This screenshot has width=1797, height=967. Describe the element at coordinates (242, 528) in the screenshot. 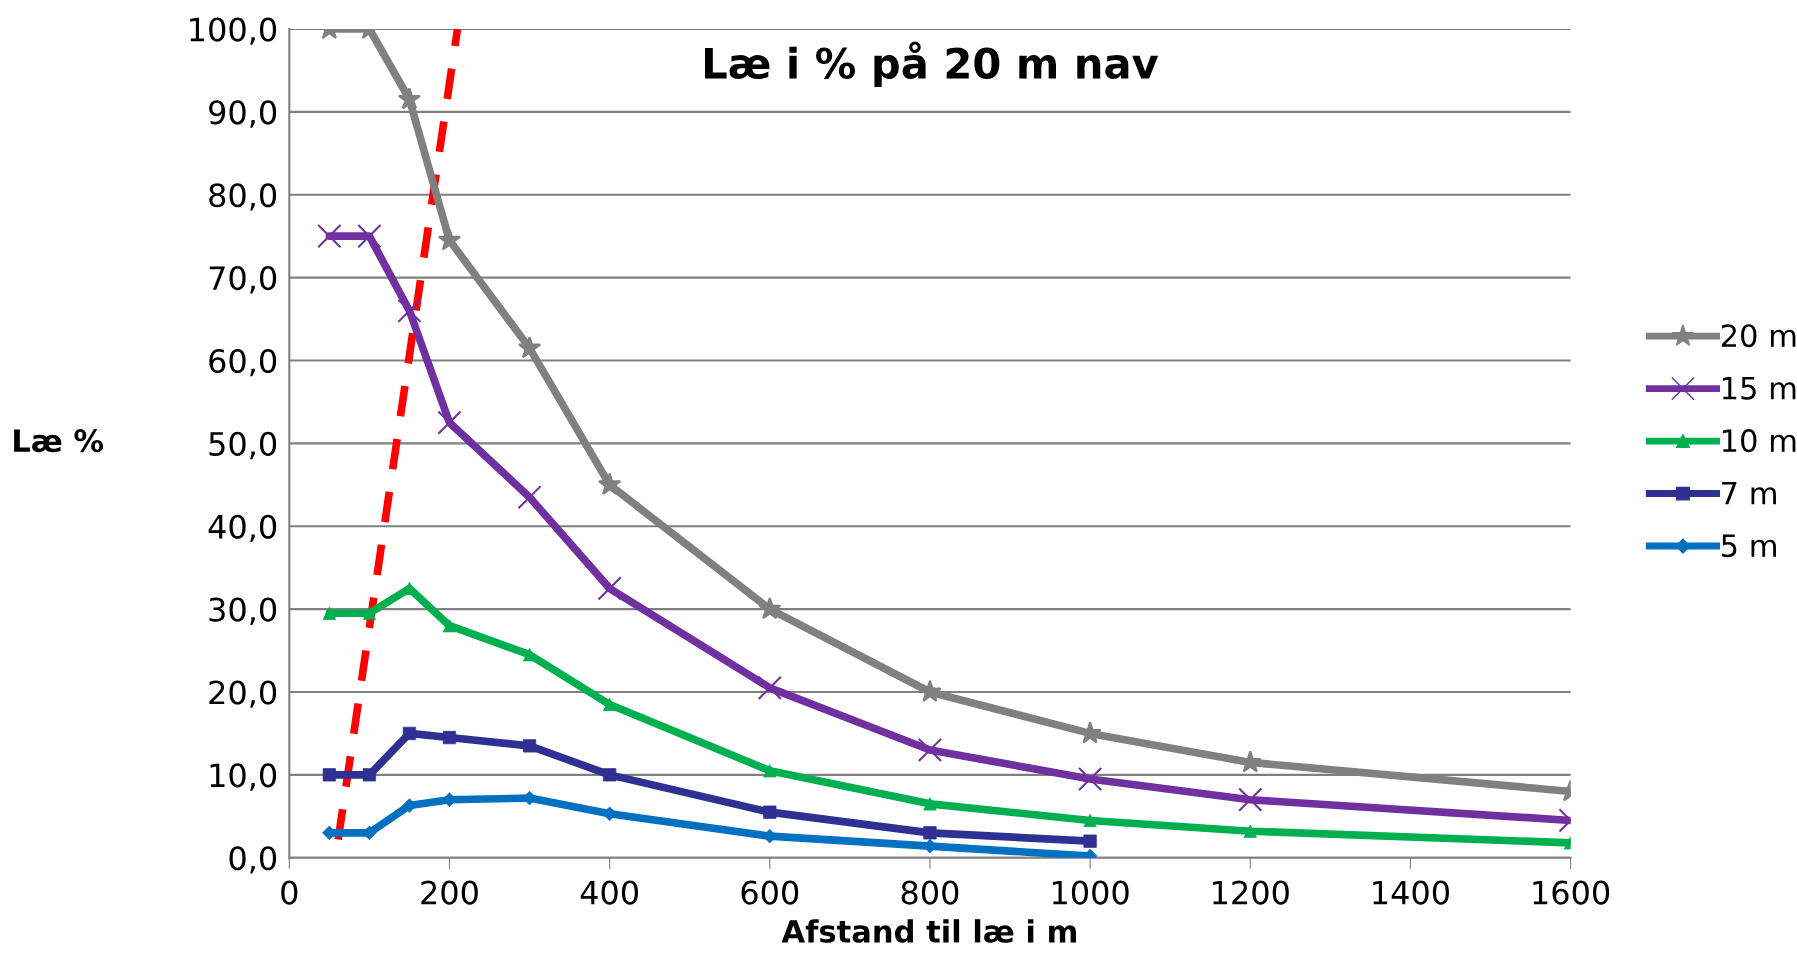

I see `y-tick-label: 40,0` at that location.